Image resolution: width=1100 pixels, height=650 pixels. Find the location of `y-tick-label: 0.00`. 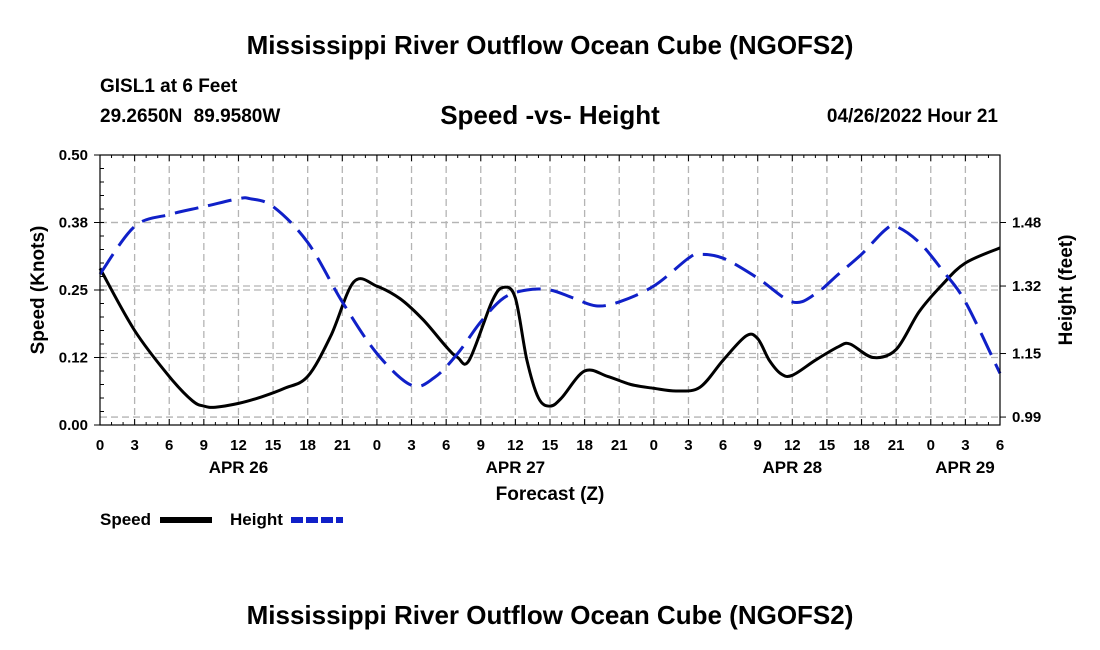

y-tick-label: 0.00 is located at coordinates (73, 425).